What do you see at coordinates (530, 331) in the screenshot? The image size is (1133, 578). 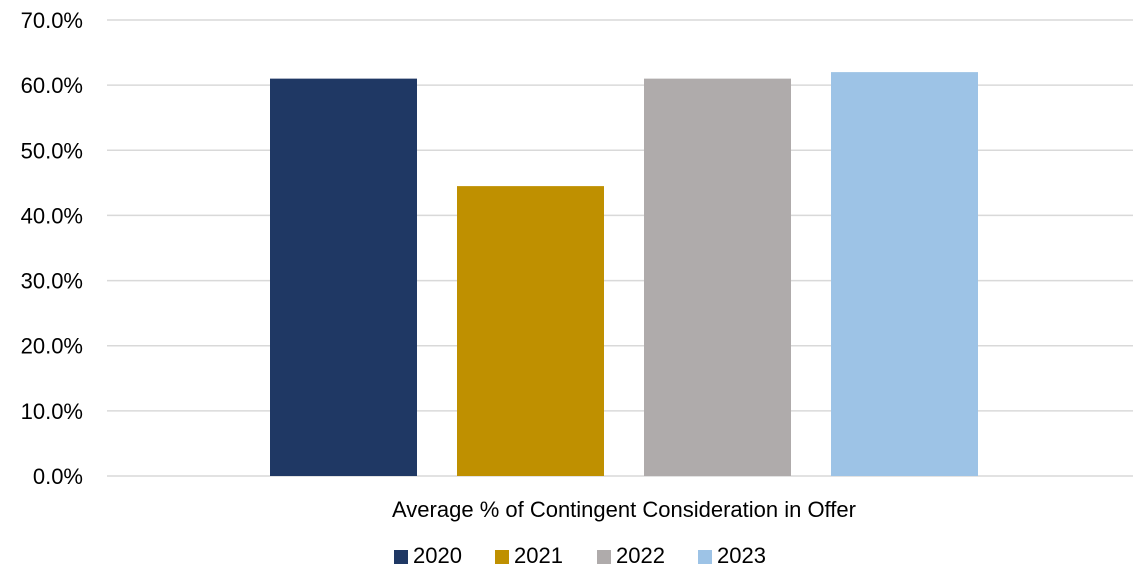 I see `bar-2021` at bounding box center [530, 331].